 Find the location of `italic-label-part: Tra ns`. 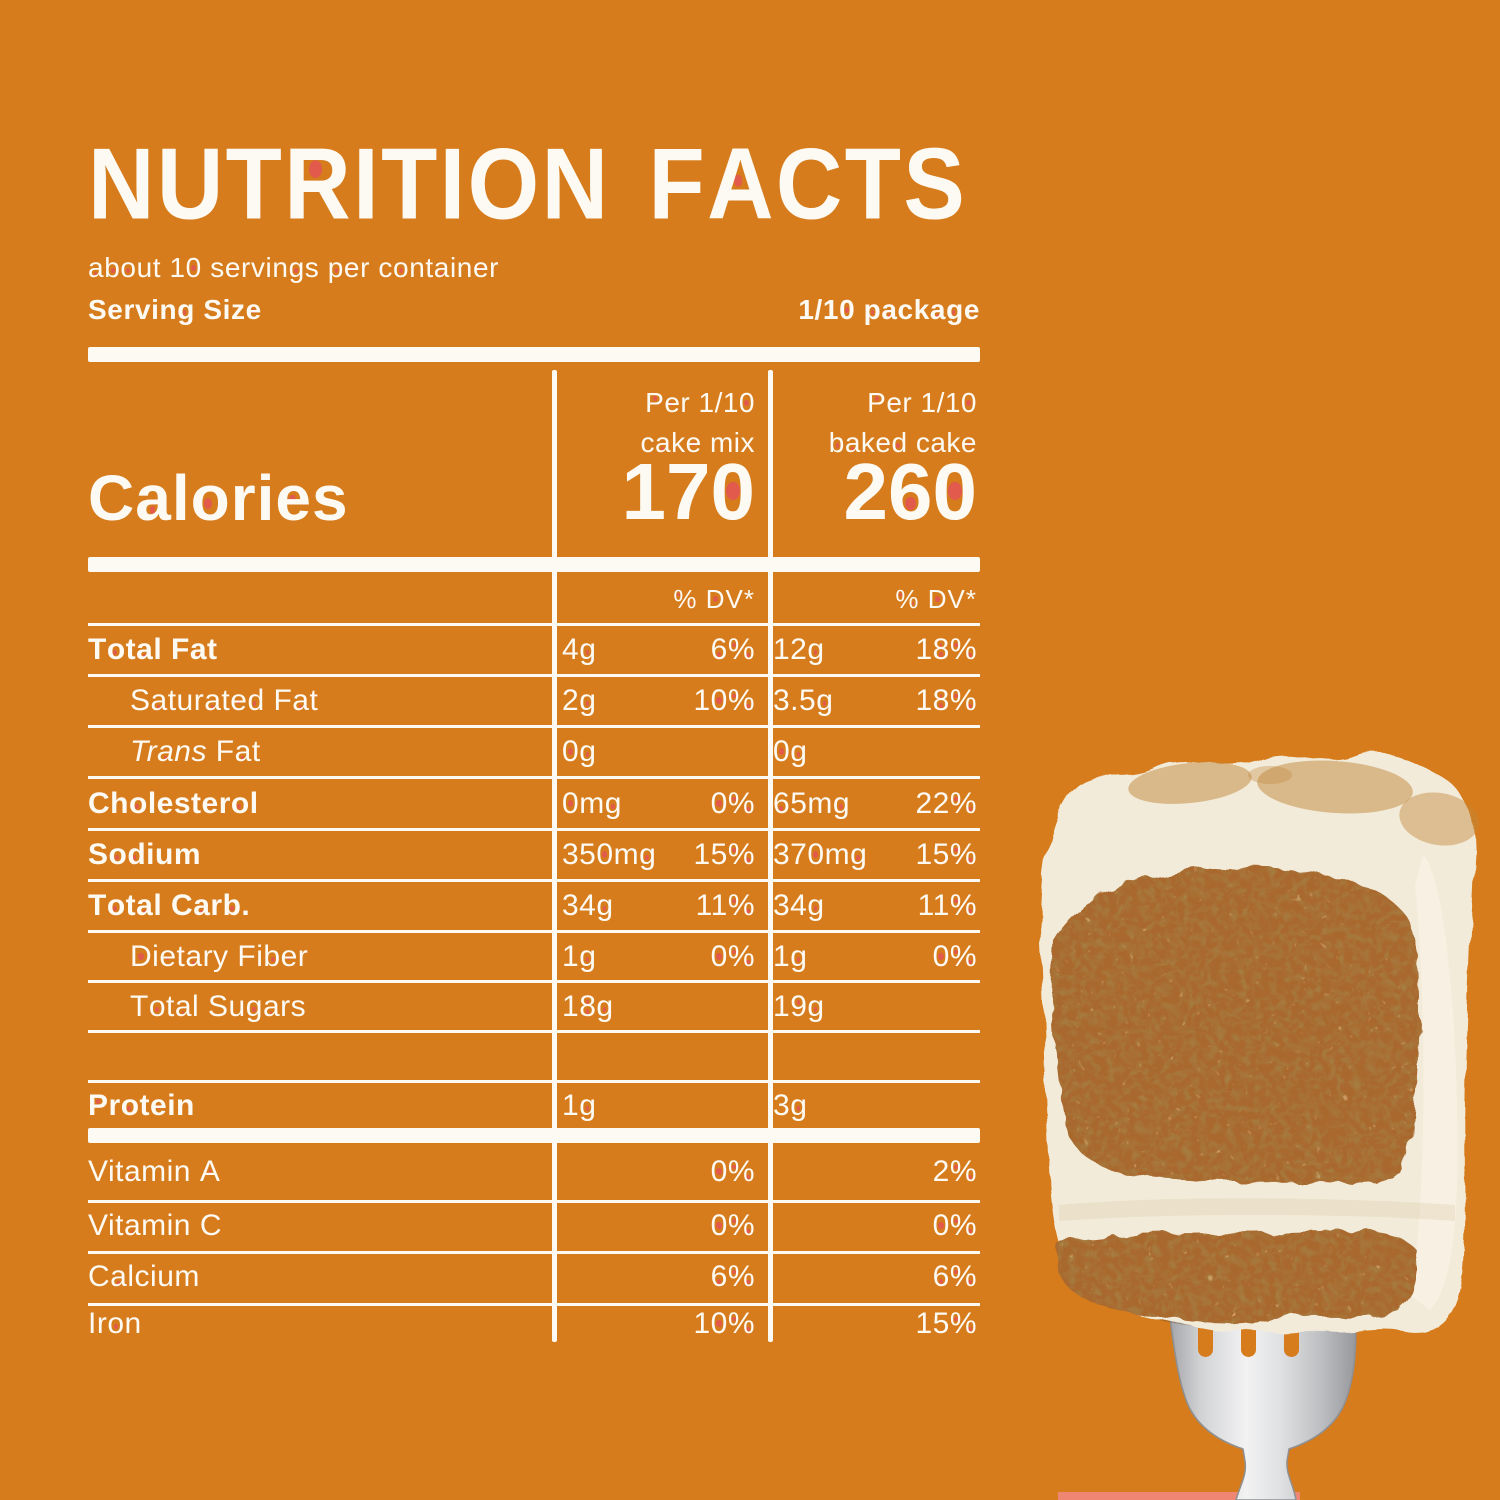

italic-label-part: Tra ns is located at coordinates (168, 751).